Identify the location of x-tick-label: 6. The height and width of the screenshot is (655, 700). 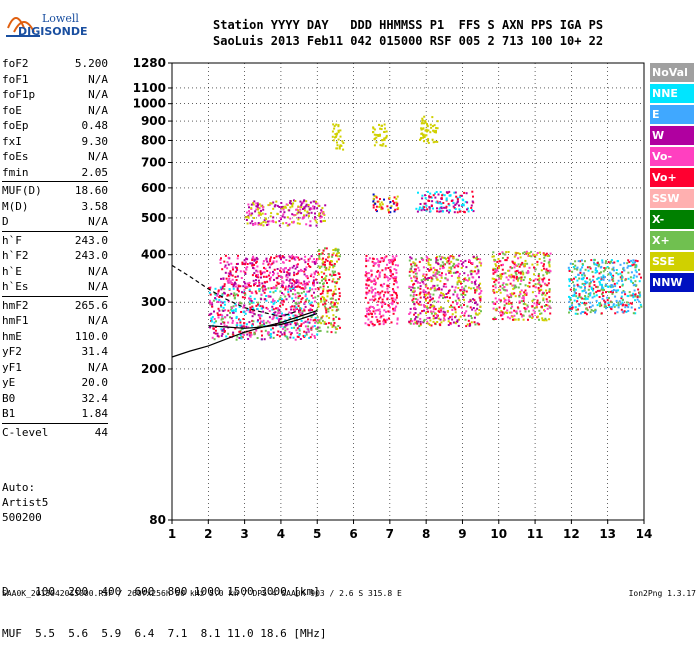
(353, 534).